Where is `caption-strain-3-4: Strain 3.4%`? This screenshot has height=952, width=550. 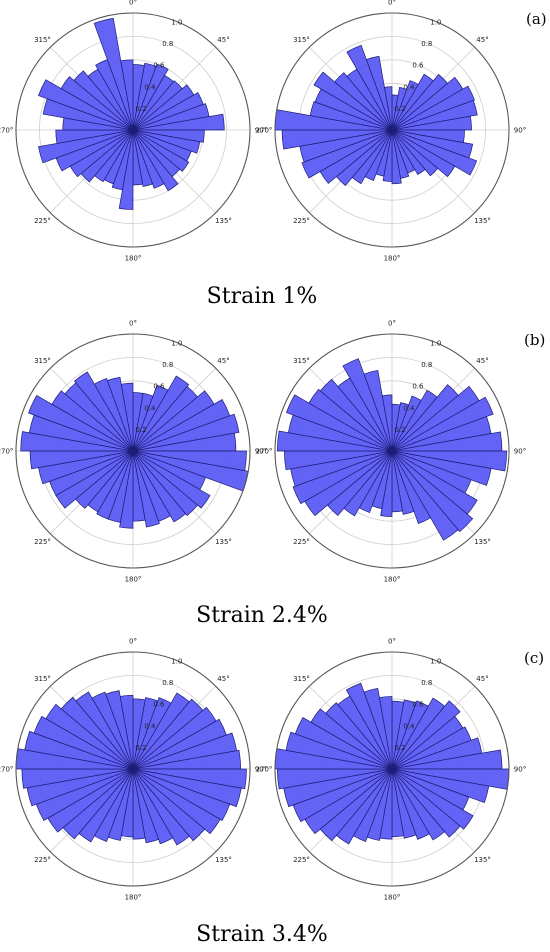 caption-strain-3-4: Strain 3.4% is located at coordinates (262, 934).